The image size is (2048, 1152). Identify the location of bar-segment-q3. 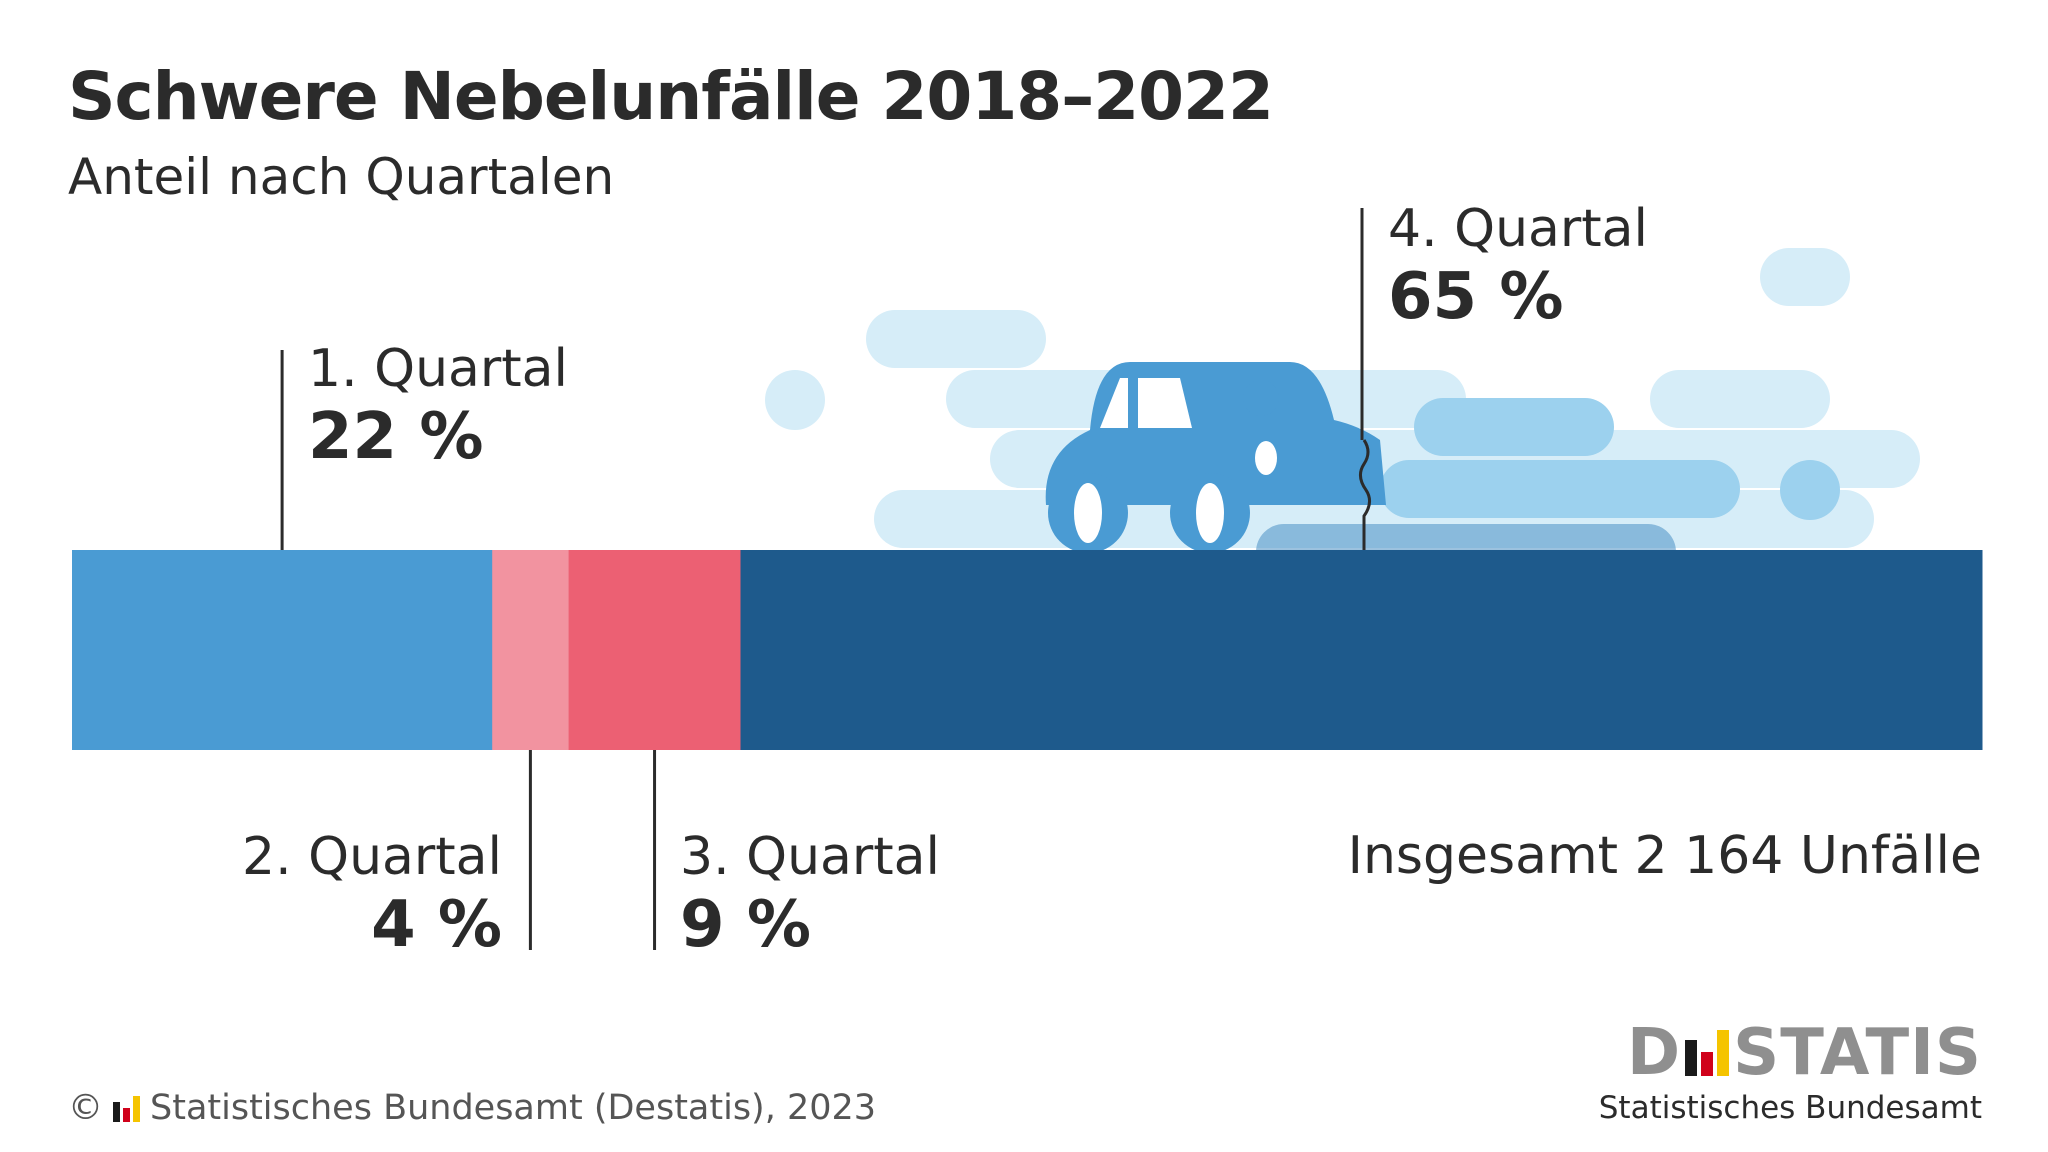
(654, 650).